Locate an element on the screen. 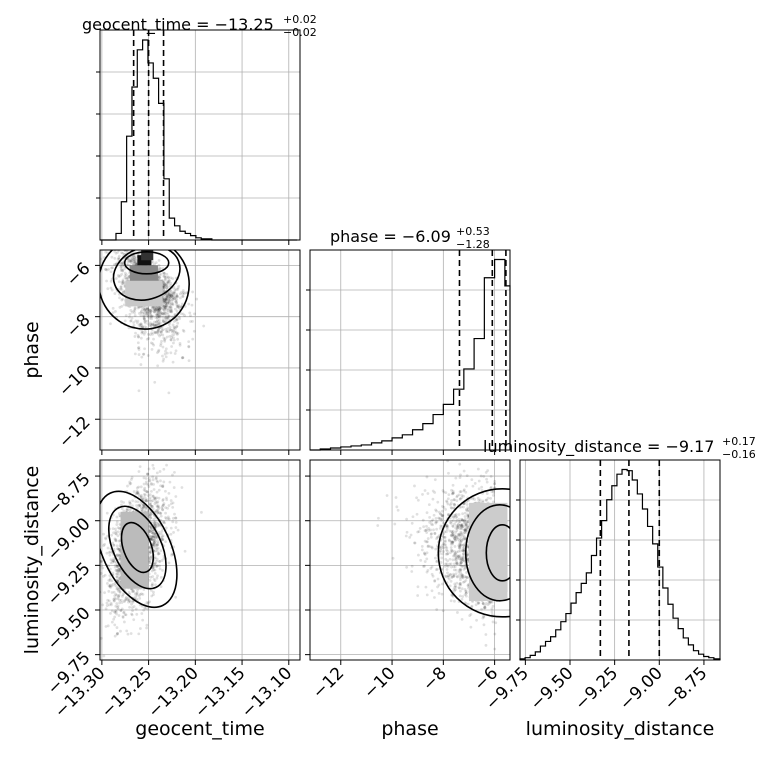 The height and width of the screenshot is (764, 760). hist-geocent-time-title: geocent_time = −13.25 is located at coordinates (178, 25).